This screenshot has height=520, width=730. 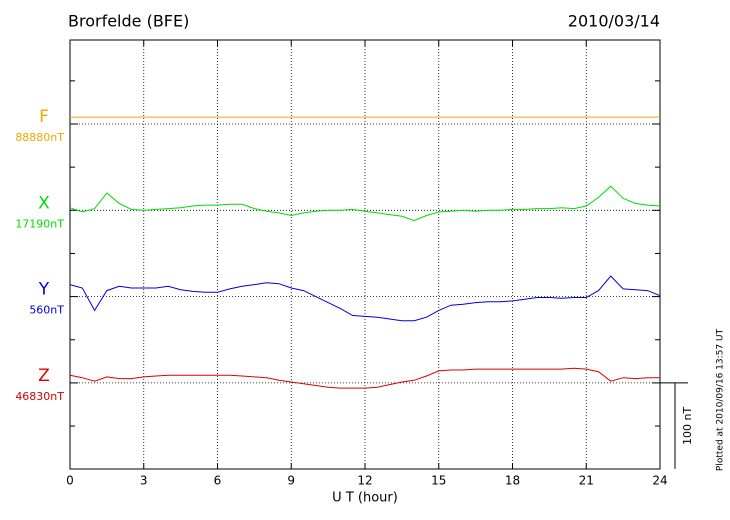 I want to click on baseline-label: 17190nT, so click(x=39, y=223).